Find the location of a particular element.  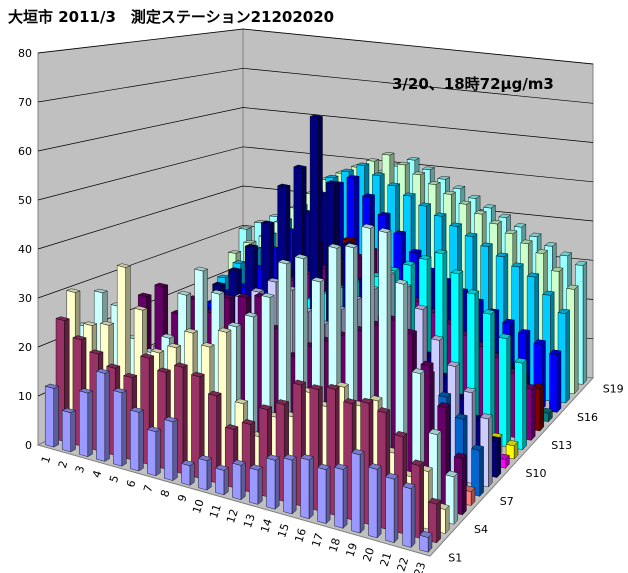

x-tick-label: 10 is located at coordinates (198, 506).